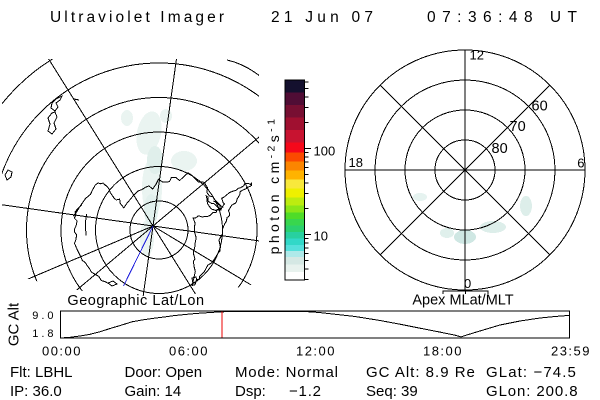  What do you see at coordinates (325, 151) in the screenshot?
I see `svg-text: 100` at bounding box center [325, 151].